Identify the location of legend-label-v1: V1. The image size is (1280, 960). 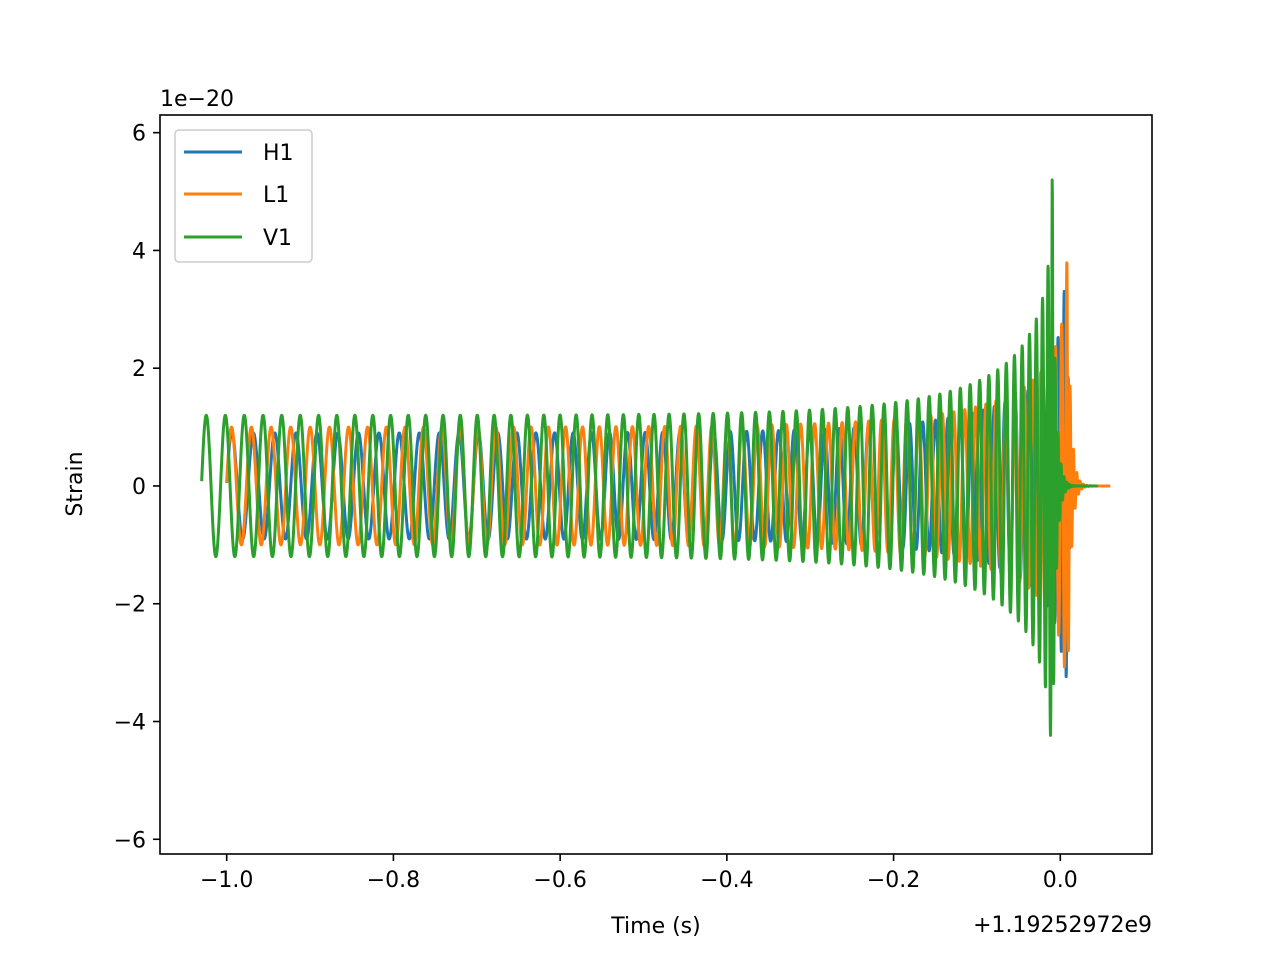
(277, 238).